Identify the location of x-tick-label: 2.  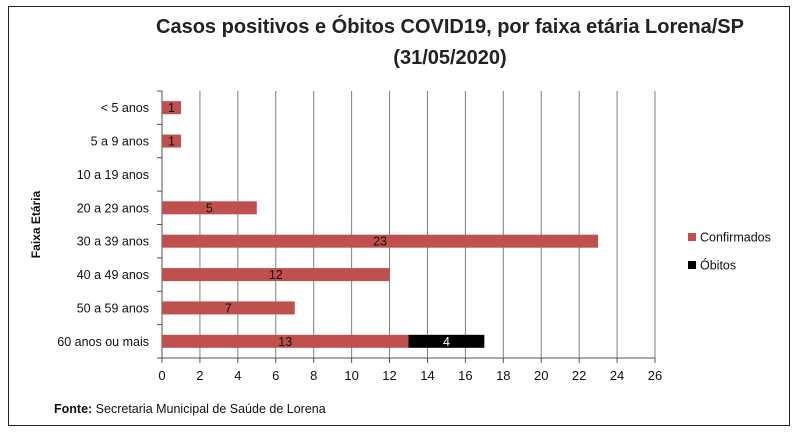
(199, 375).